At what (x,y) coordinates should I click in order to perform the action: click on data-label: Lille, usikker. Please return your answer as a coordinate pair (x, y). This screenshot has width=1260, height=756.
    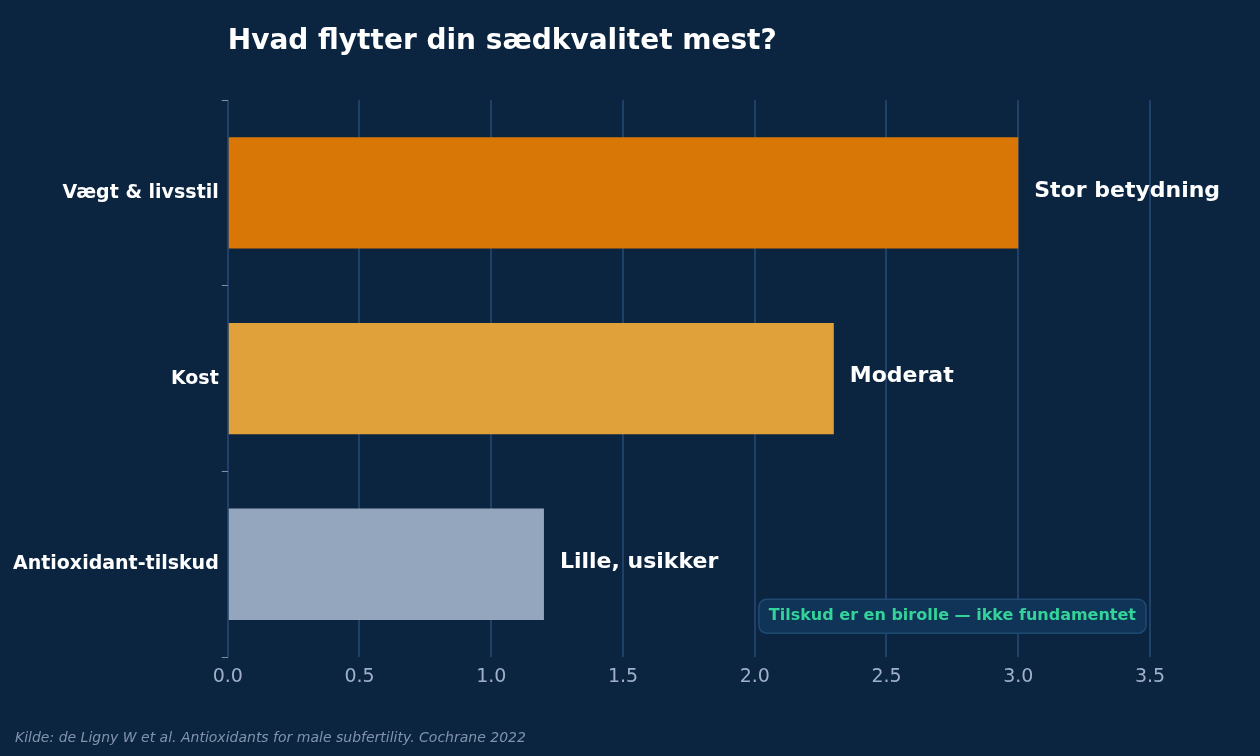
    Looking at the image, I should click on (639, 561).